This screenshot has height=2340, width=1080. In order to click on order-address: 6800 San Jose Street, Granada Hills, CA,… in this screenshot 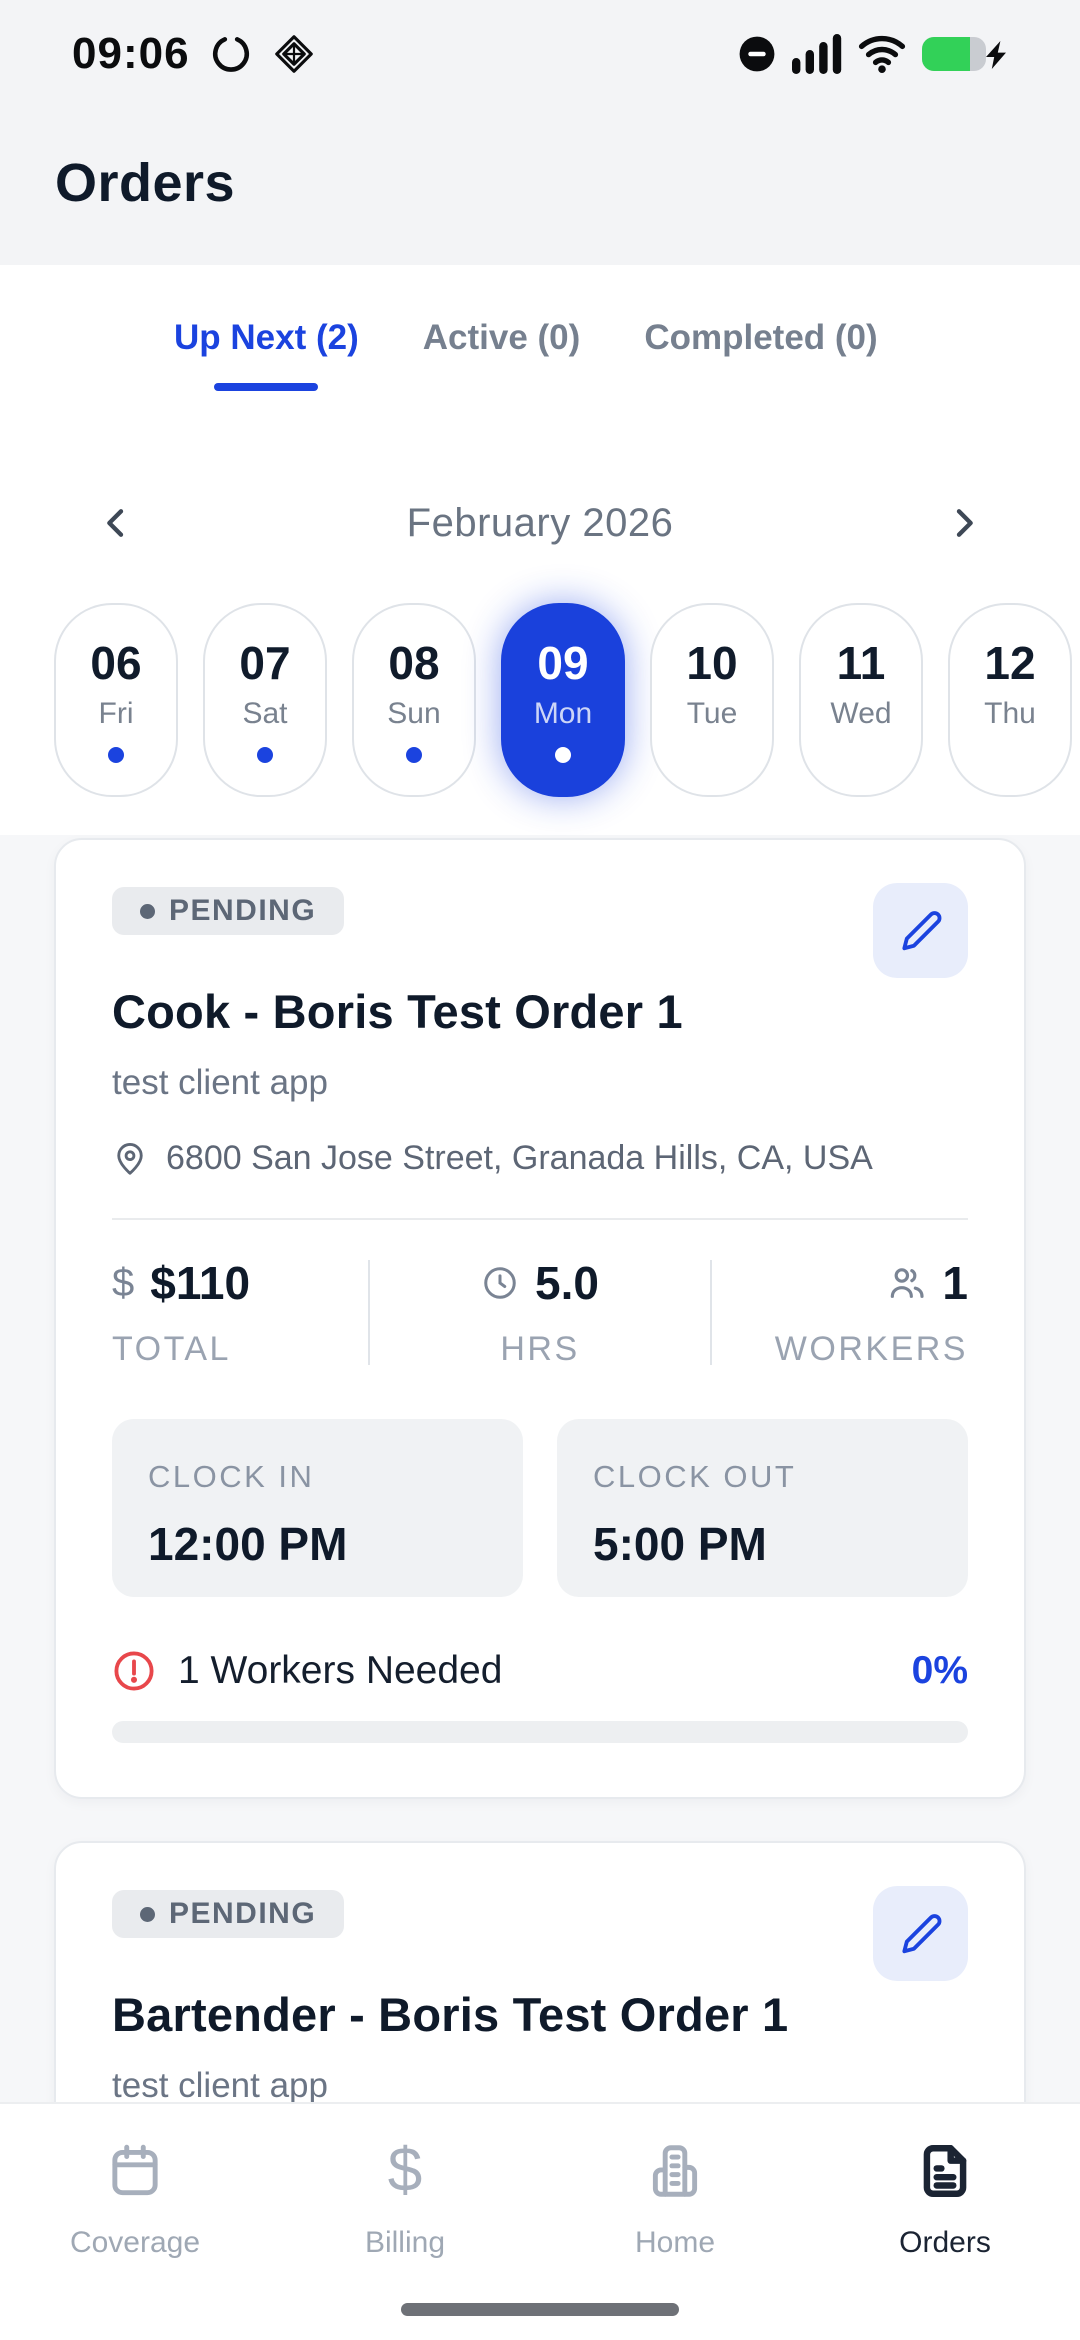, I will do `click(519, 1158)`.